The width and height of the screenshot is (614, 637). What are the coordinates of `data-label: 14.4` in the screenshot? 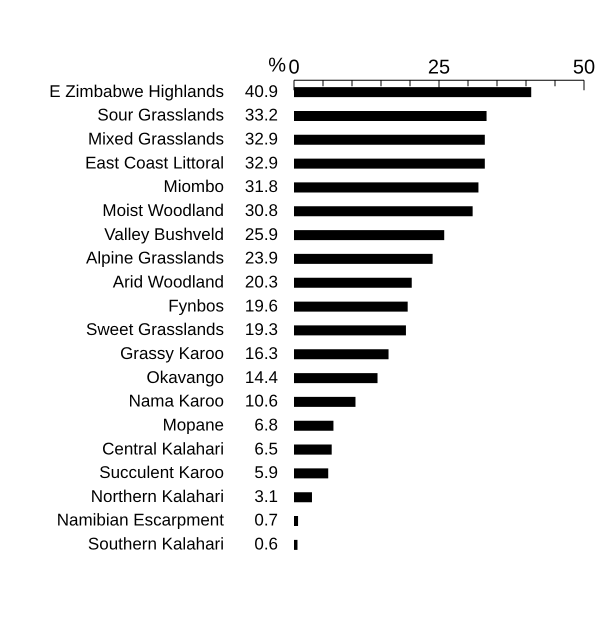 It's located at (261, 377).